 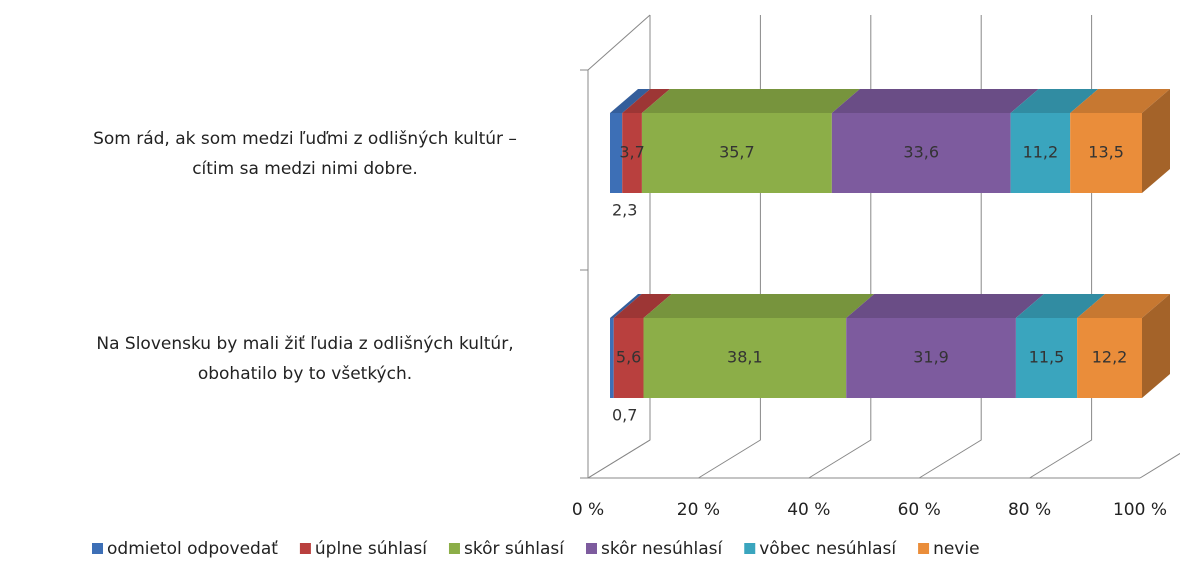 I want to click on x-tick-label: 40 %, so click(x=808, y=510).